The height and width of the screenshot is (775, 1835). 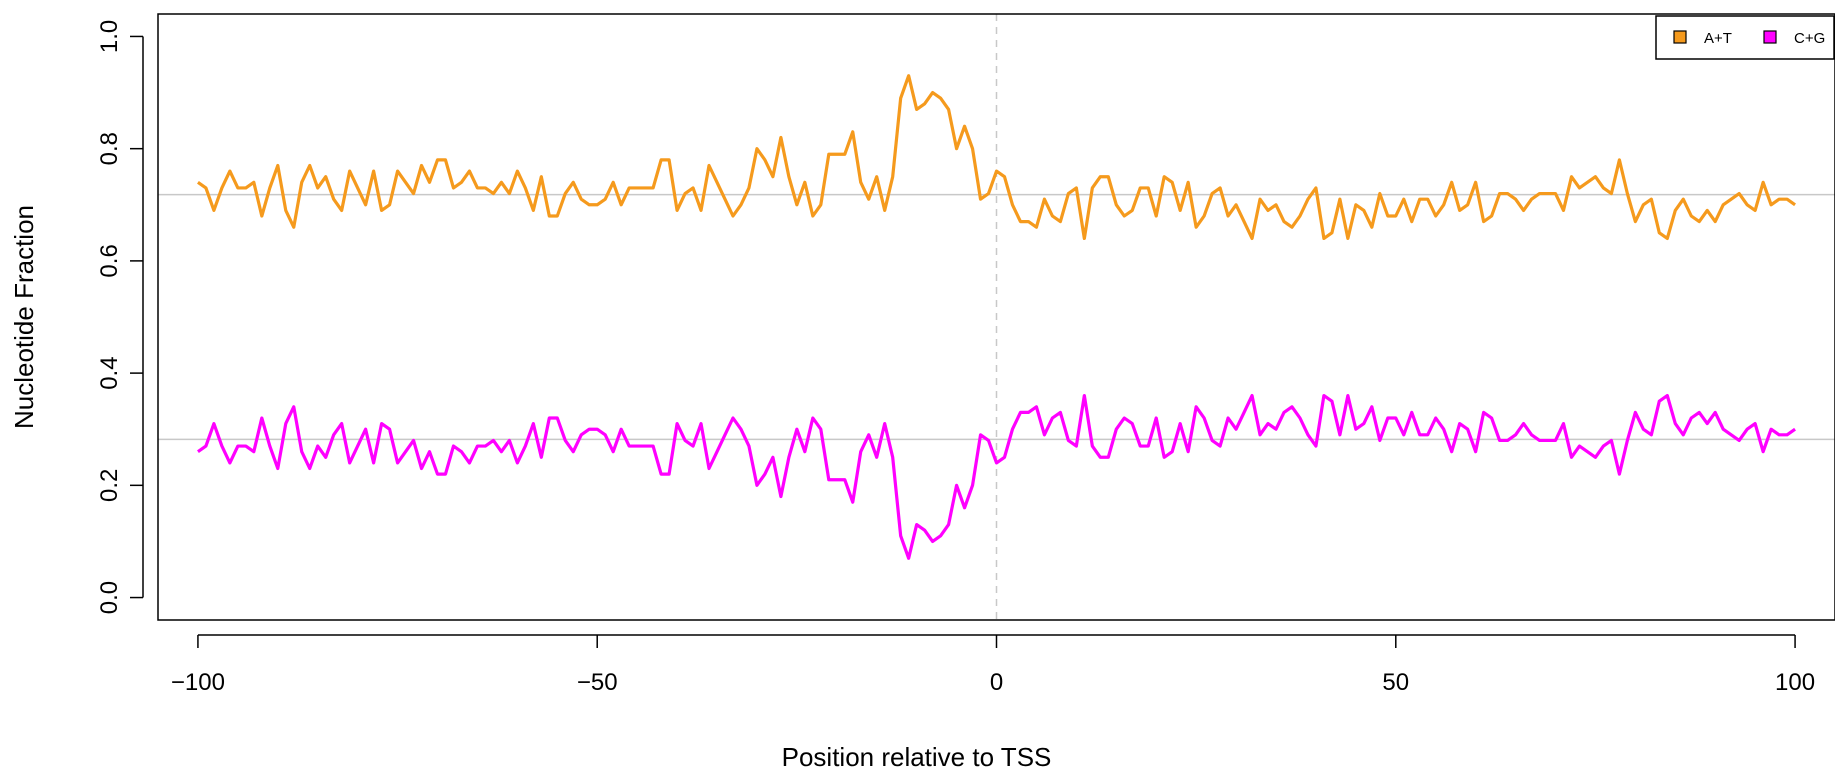 I want to click on y-tick-label: 0.8, so click(x=109, y=148).